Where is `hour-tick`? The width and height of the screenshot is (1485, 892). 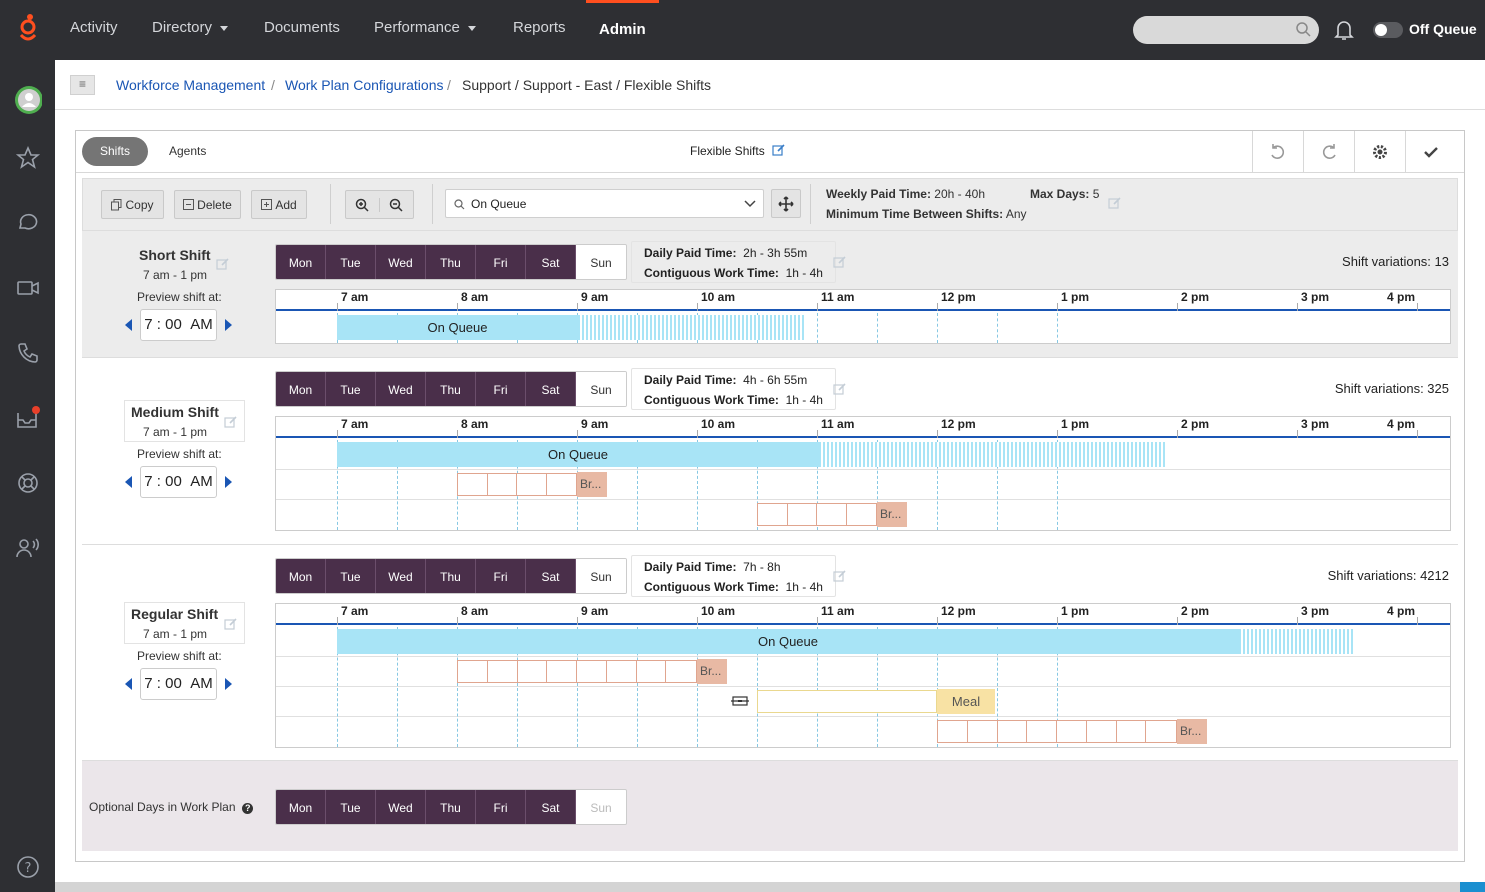 hour-tick is located at coordinates (1057, 621).